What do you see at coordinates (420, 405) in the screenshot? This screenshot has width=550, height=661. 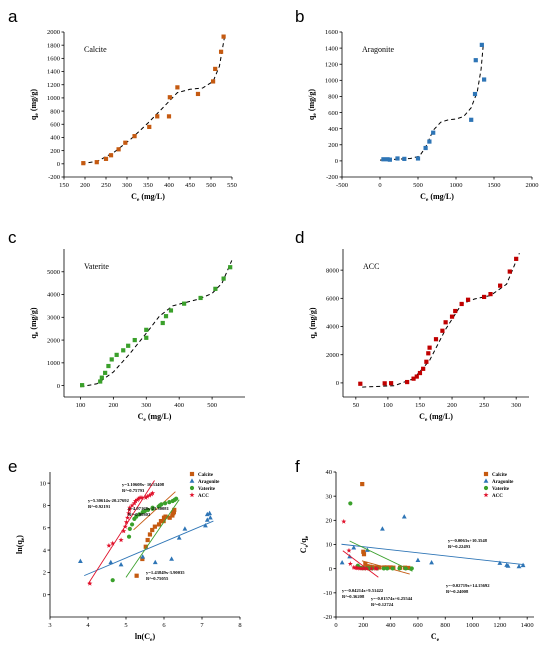 I see `x-tick-label: 150` at bounding box center [420, 405].